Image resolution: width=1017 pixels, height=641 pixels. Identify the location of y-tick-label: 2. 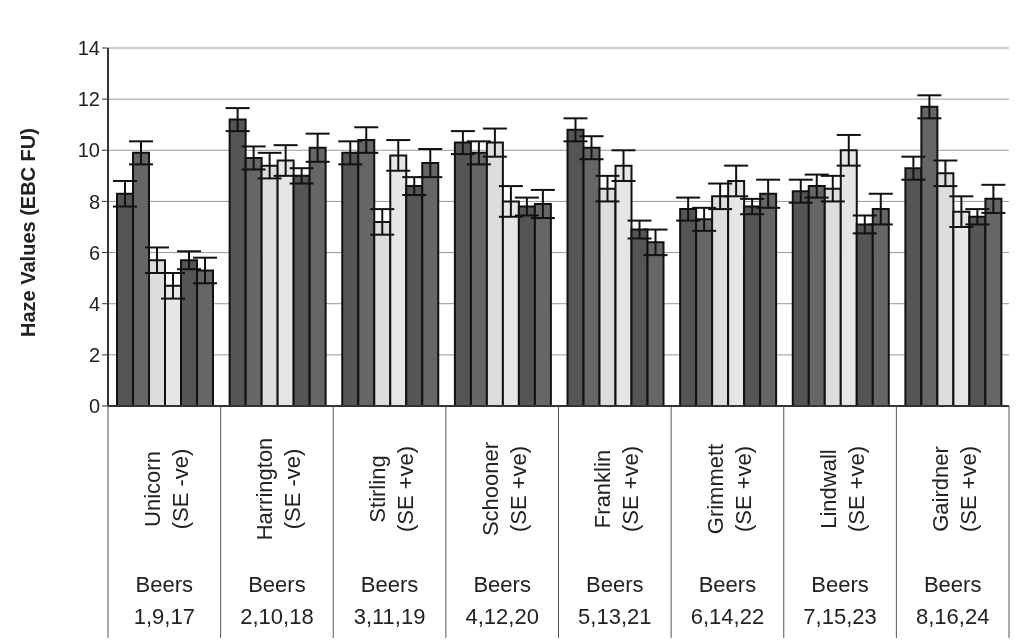
(94, 354).